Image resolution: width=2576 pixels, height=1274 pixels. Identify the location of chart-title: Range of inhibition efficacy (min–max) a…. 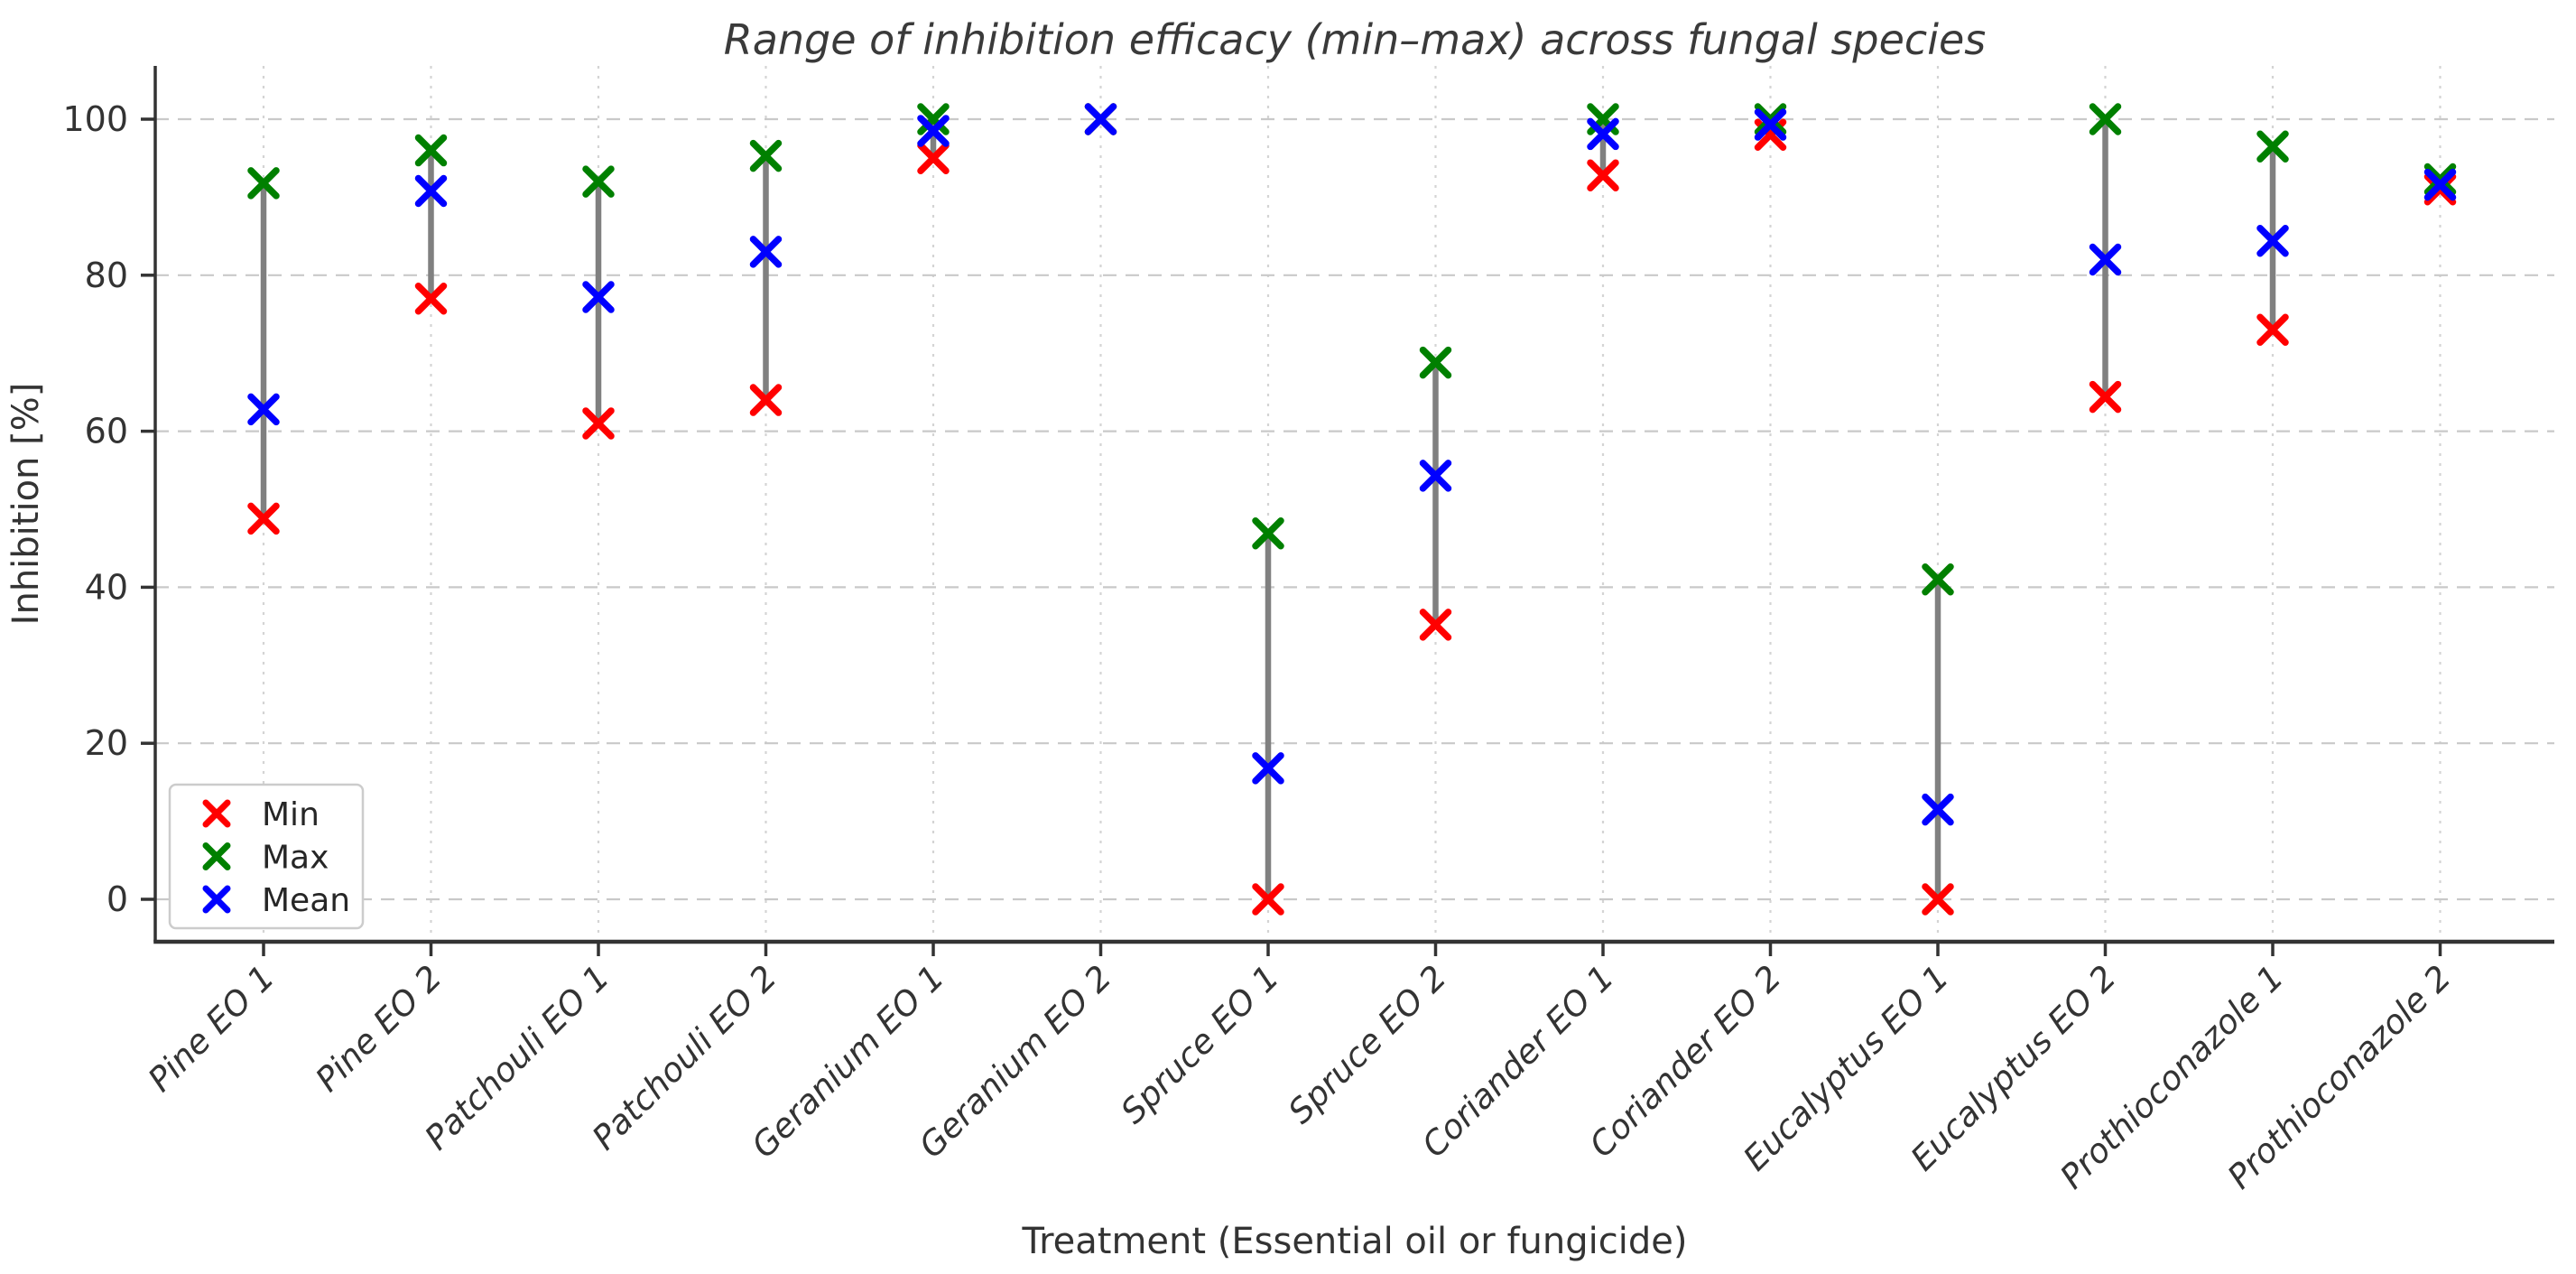
(1355, 39).